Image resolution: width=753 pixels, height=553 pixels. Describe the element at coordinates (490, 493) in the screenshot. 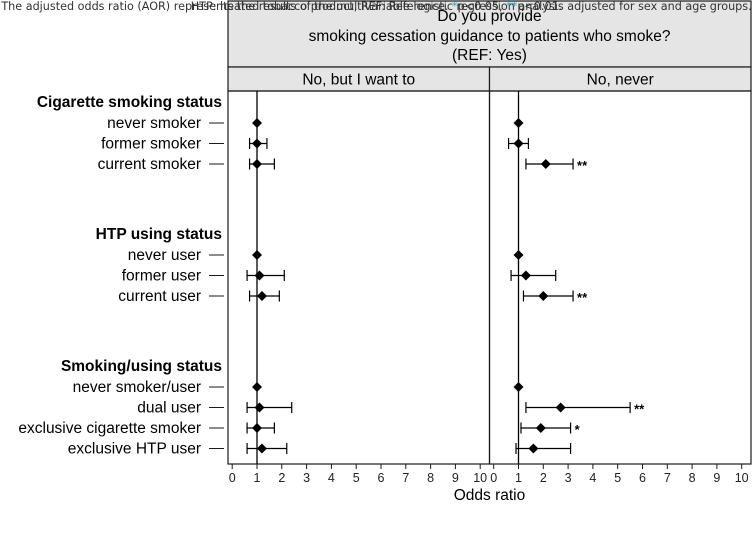

I see `x-axis-label: Odds ratio` at that location.